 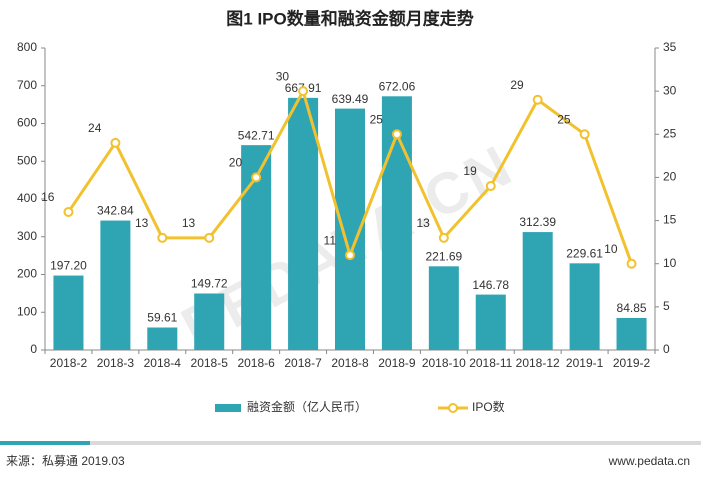 I want to click on bar-value-label: 542.71, so click(x=256, y=135).